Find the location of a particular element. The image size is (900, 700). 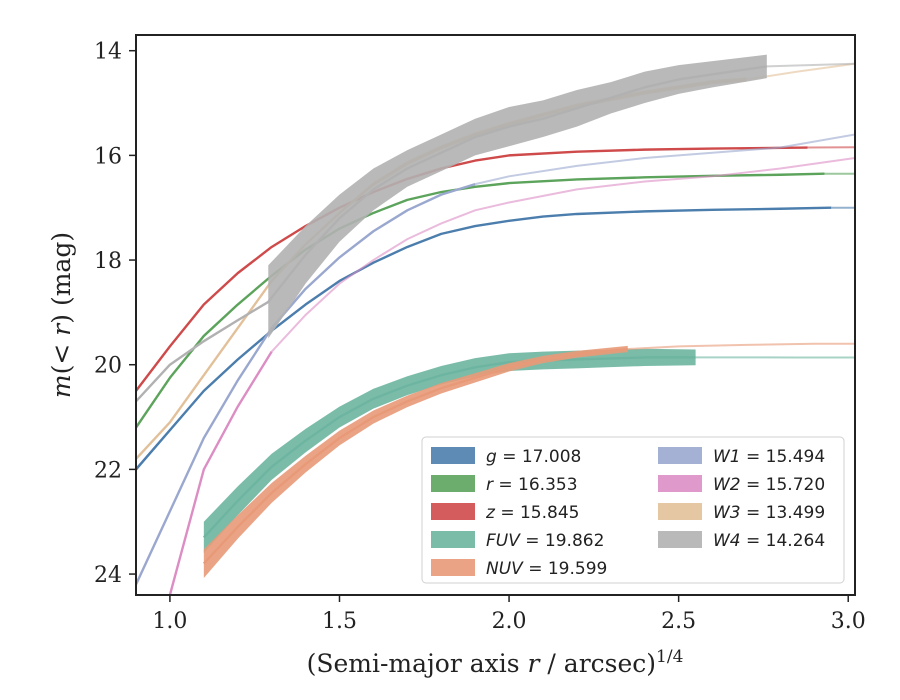

legend-swatch-w2 is located at coordinates (680, 483).